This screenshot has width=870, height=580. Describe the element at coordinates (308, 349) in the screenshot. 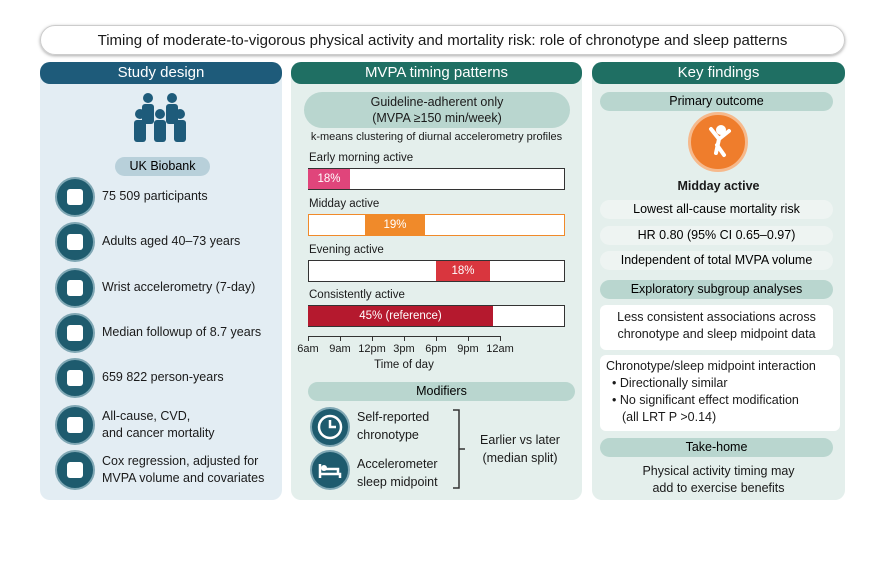

I see `axis-tick-label: 6am` at that location.